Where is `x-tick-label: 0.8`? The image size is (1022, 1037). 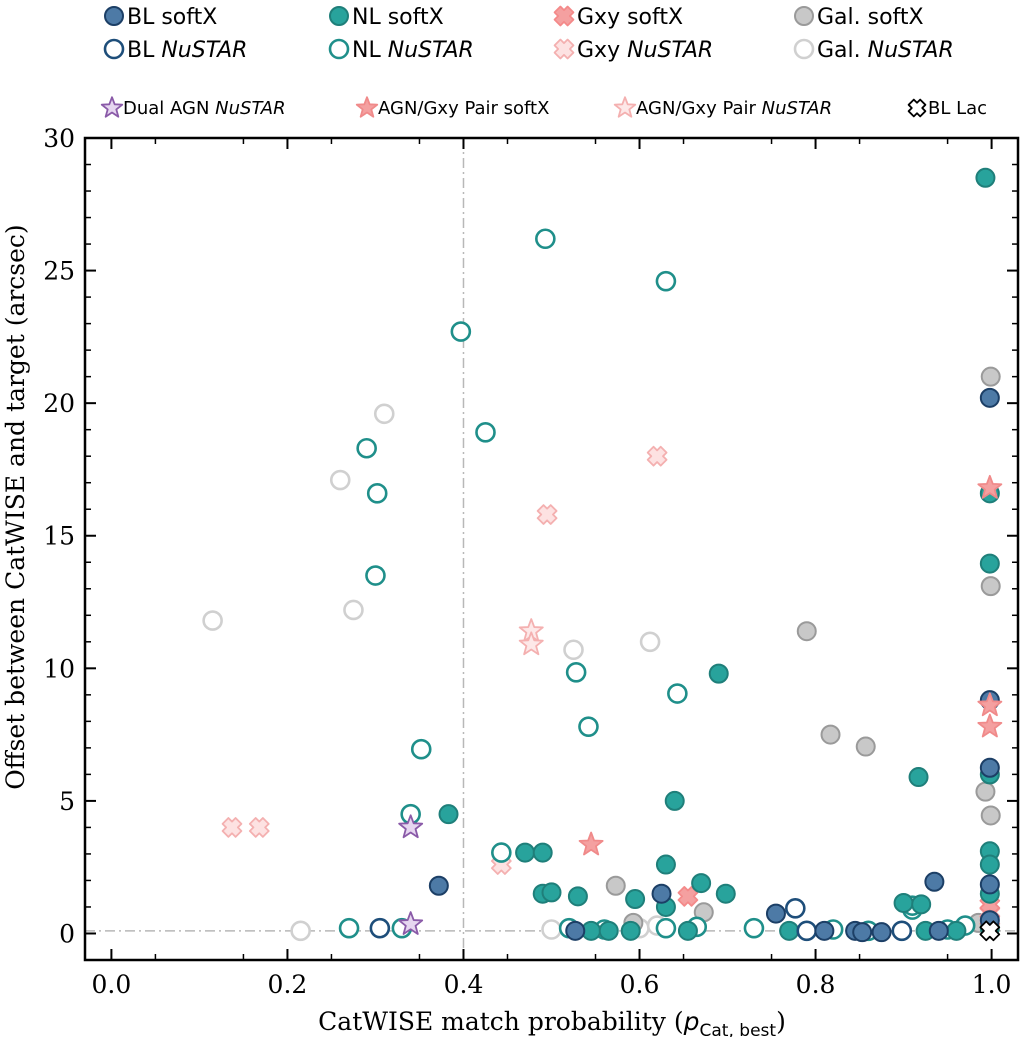 x-tick-label: 0.8 is located at coordinates (816, 984).